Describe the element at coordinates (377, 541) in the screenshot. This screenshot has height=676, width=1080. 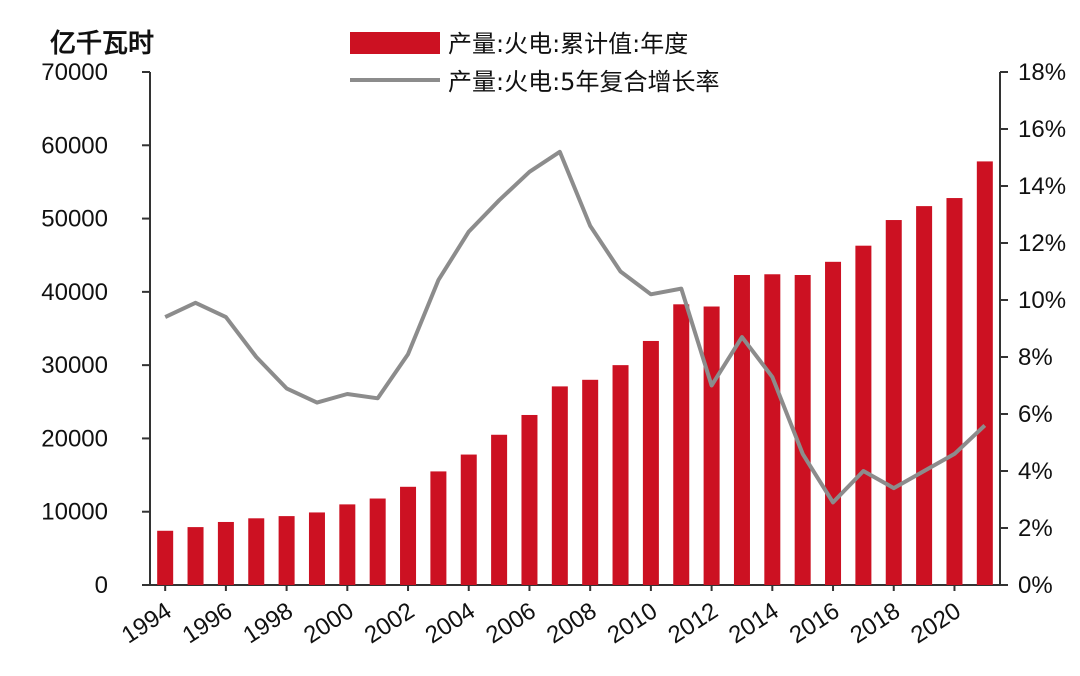
I see `bar-2001` at that location.